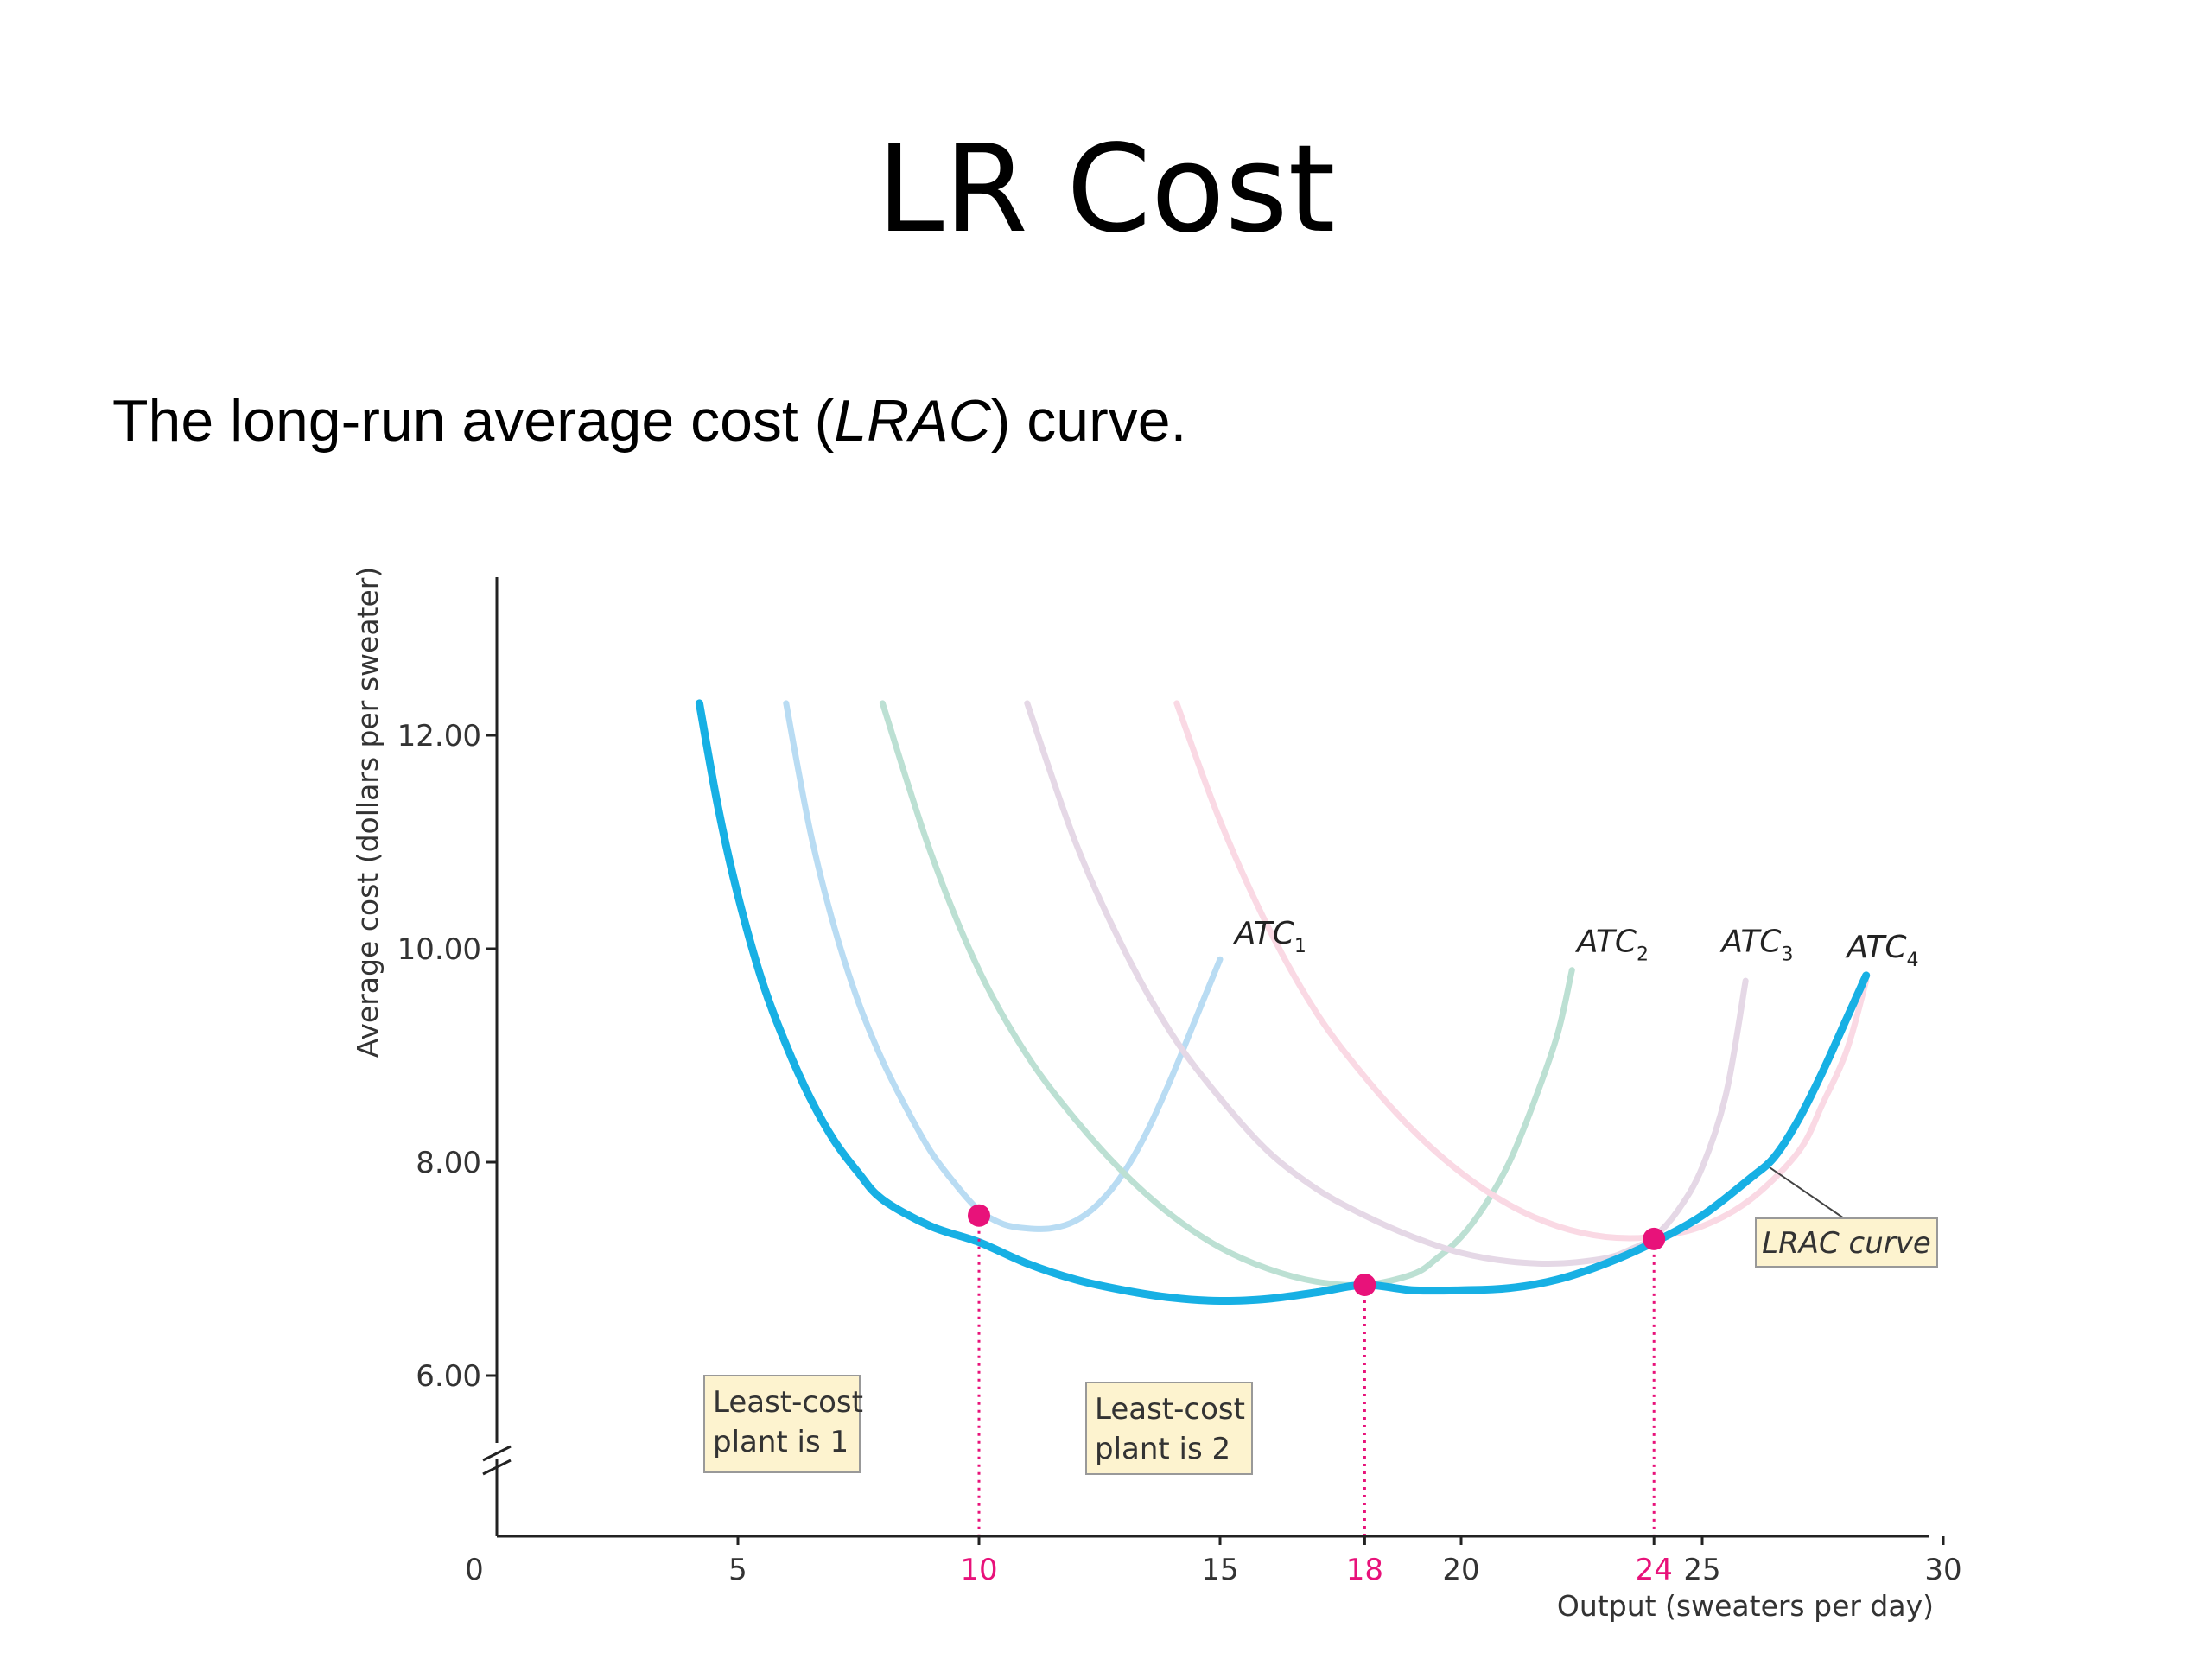  I want to click on curve-atc1, so click(1003, 966).